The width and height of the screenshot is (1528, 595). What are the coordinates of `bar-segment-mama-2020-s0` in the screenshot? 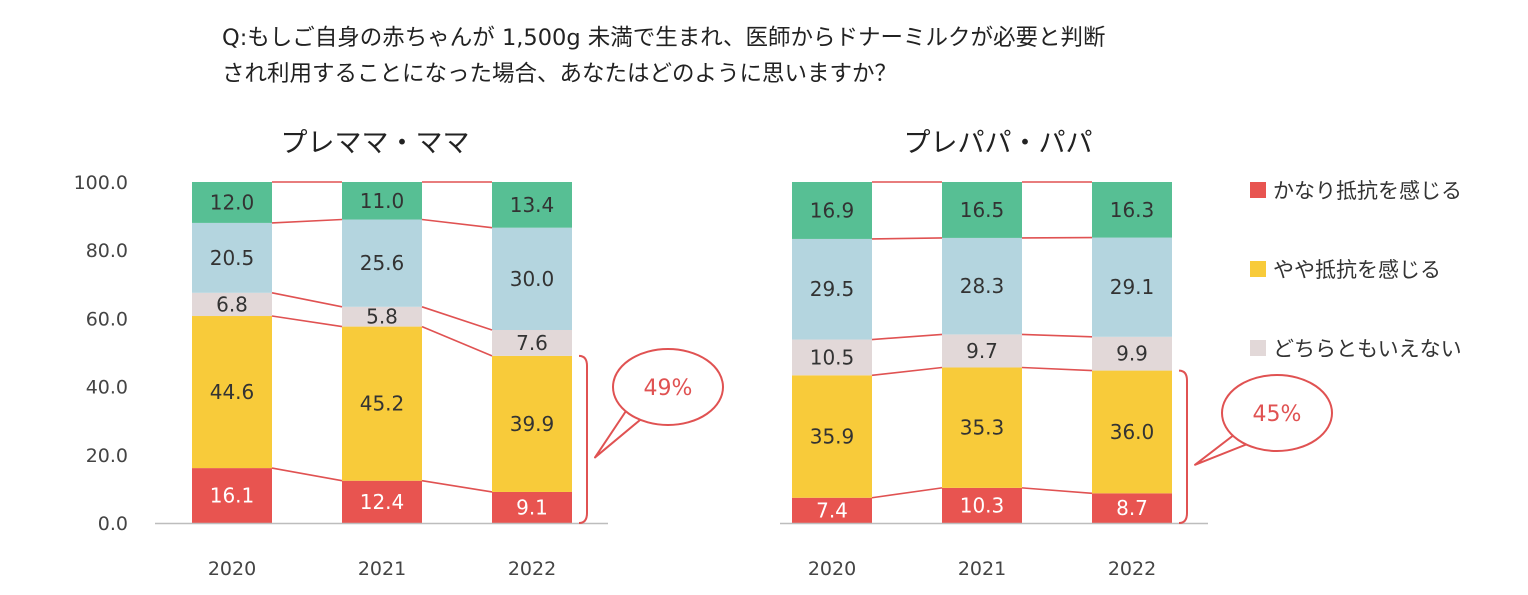 It's located at (232, 495).